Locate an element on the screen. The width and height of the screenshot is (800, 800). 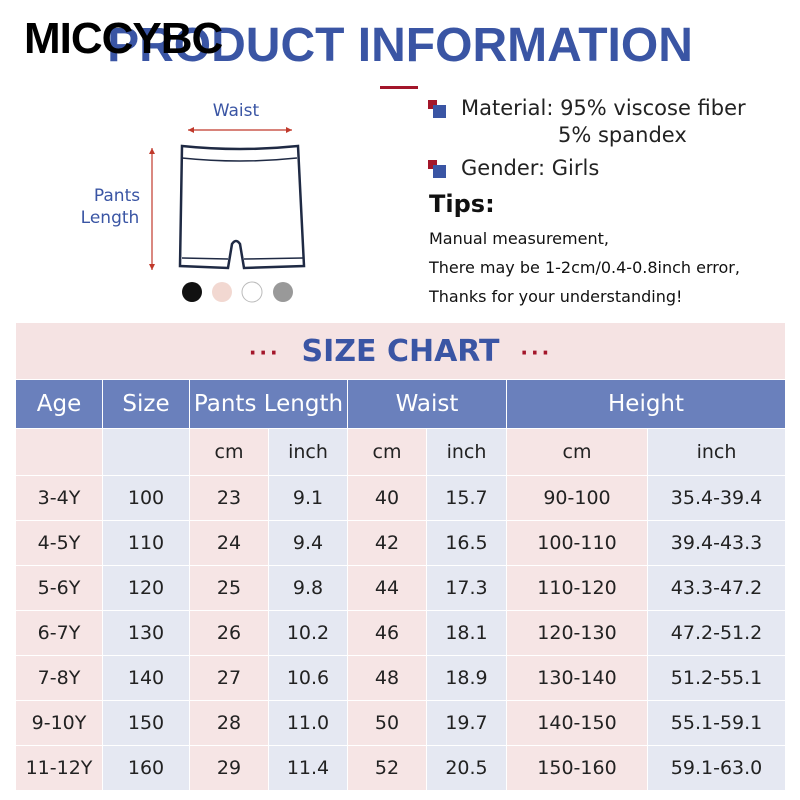
table-cell: 11.0 is located at coordinates (308, 723).